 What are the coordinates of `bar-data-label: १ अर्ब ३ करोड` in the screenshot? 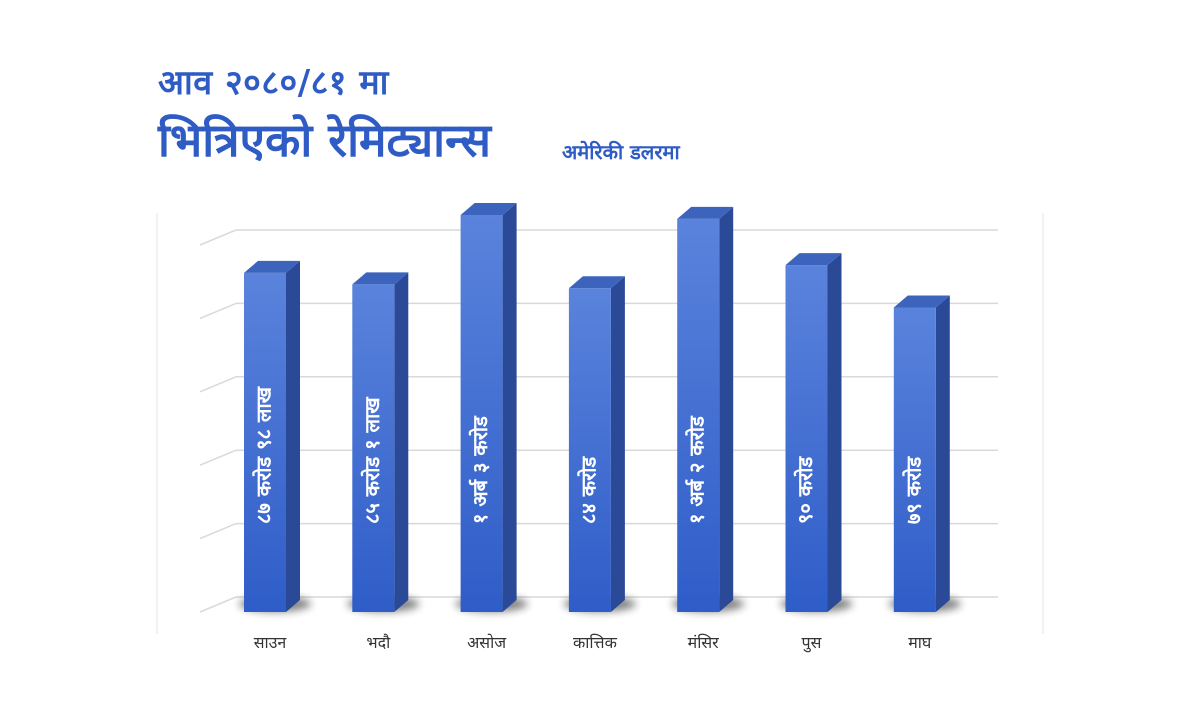 It's located at (480, 469).